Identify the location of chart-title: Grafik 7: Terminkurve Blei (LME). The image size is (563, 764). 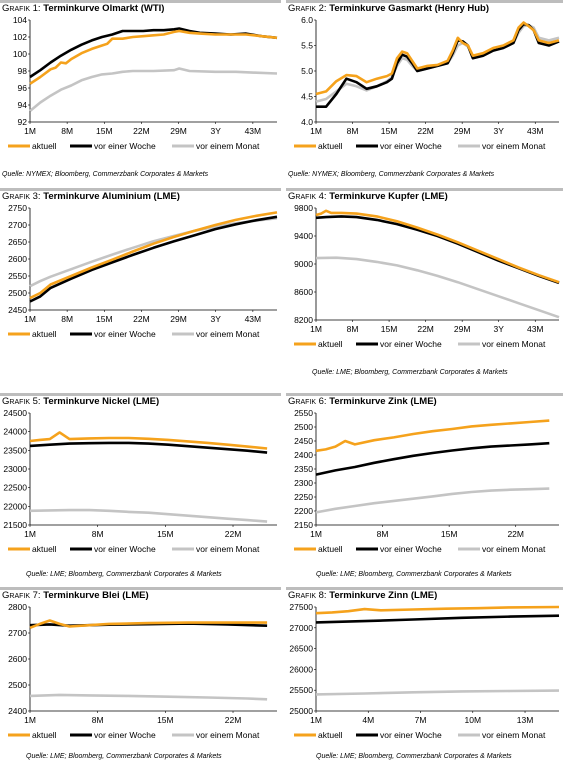
(75, 595).